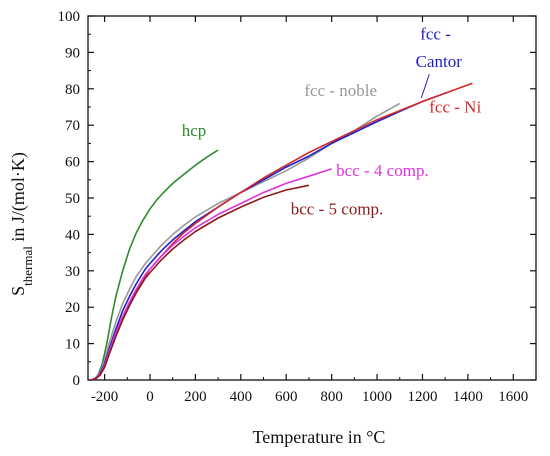 This screenshot has width=550, height=456. I want to click on y-tick-label: 70, so click(72, 126).